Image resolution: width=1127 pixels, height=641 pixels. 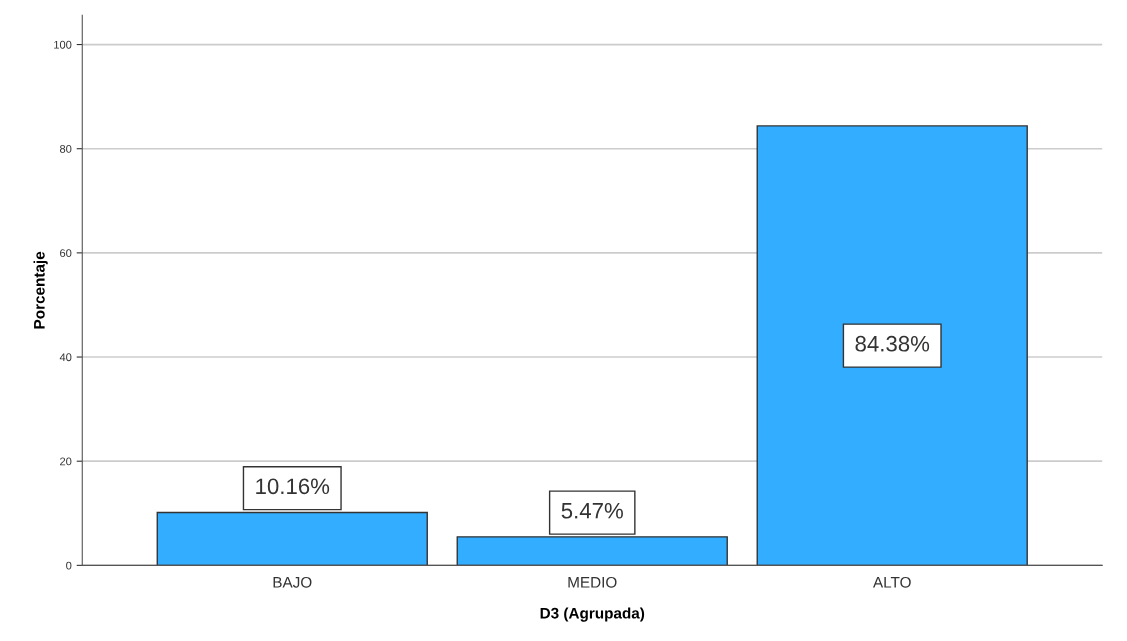 I want to click on data-label: 5.47%, so click(x=592, y=510).